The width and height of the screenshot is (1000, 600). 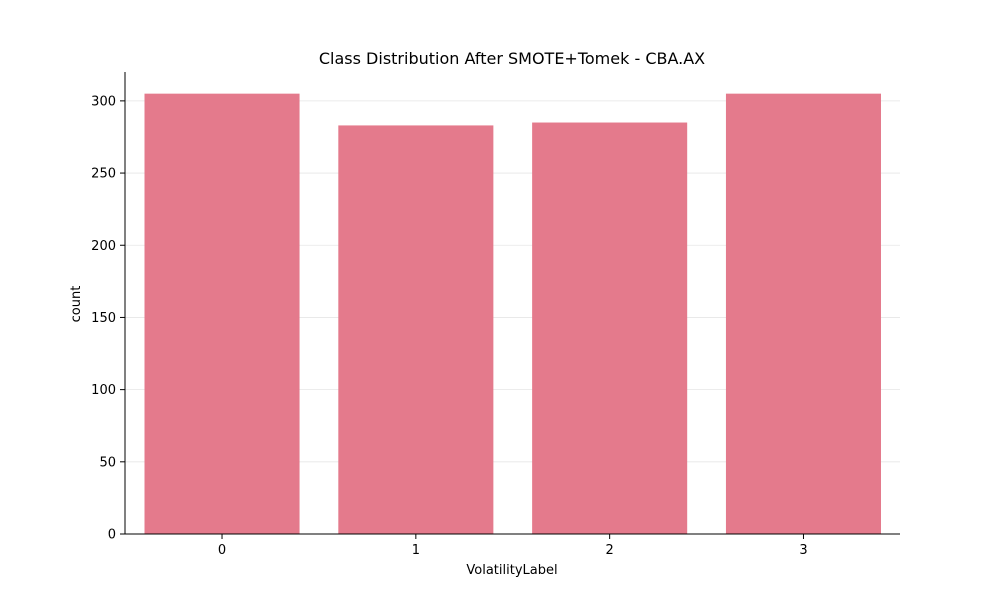 I want to click on x-ticks: 0 1 2 3, so click(x=513, y=546).